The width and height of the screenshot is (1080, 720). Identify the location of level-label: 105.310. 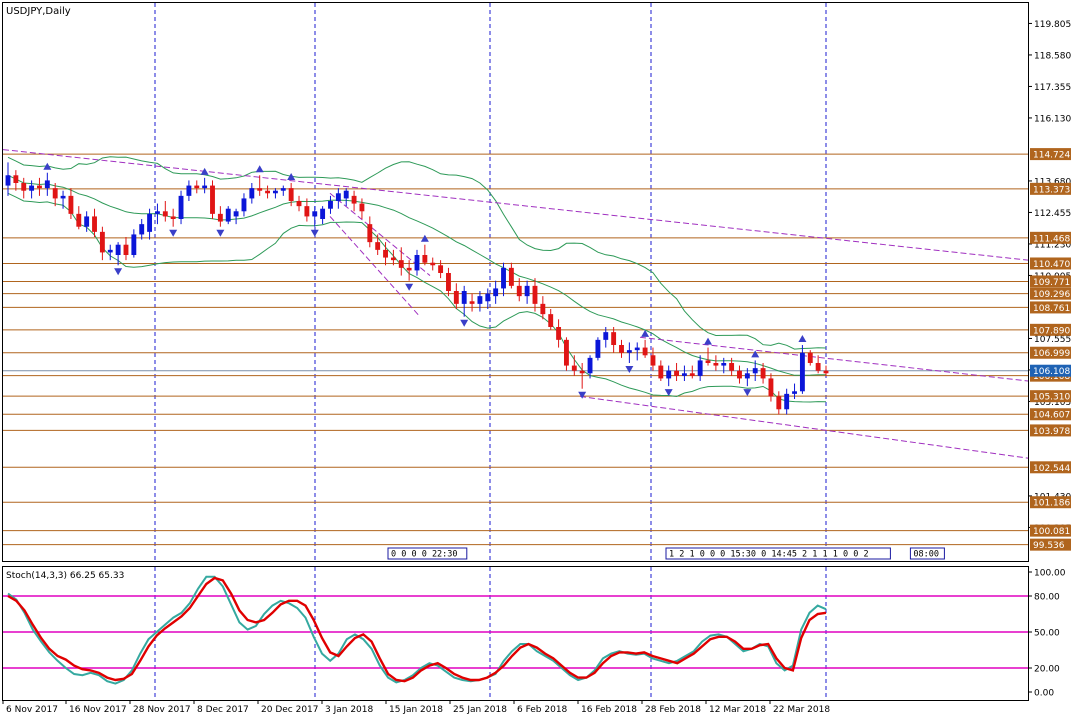
(1051, 398).